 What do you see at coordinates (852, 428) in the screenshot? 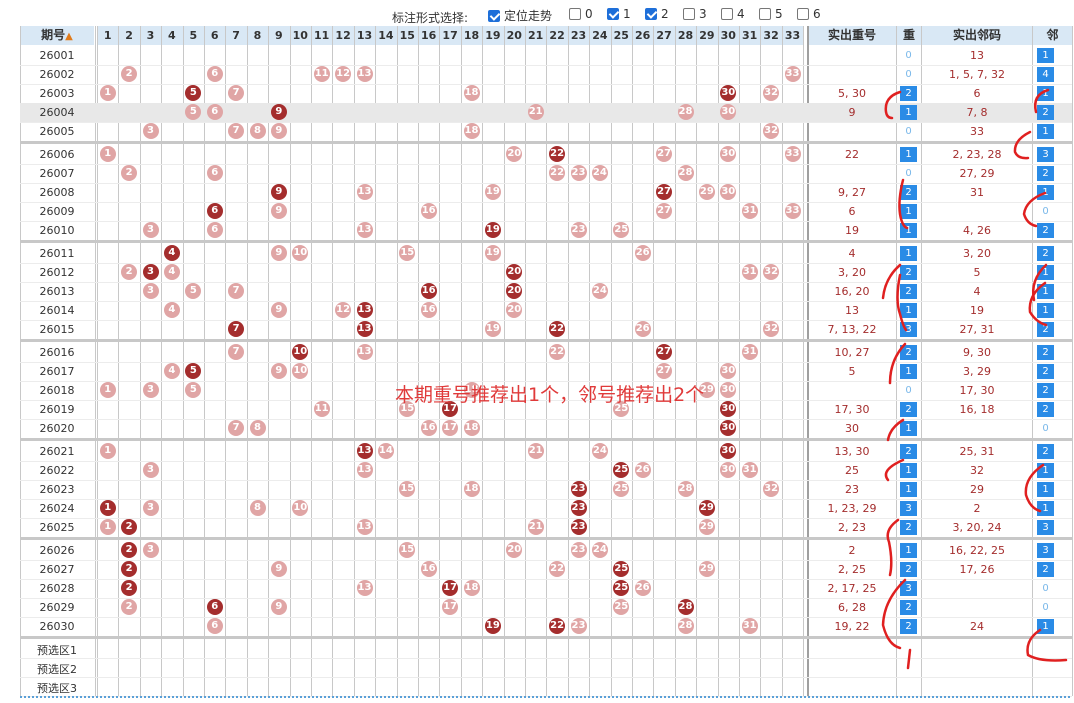
I see `repeat-numbers-cell: 30` at bounding box center [852, 428].